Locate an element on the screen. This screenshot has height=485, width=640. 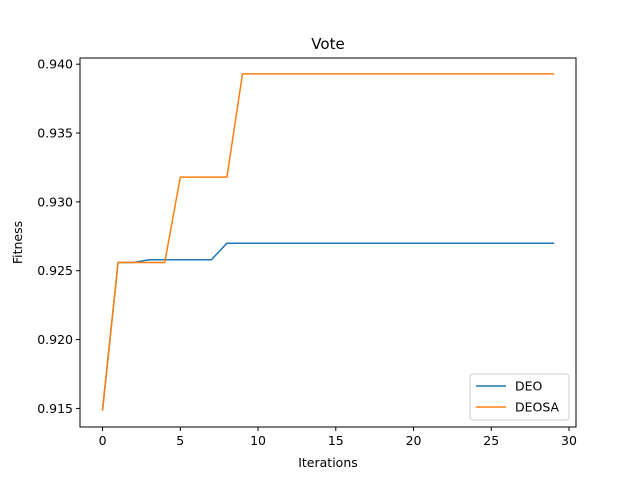
x-tick-label: 15 is located at coordinates (336, 440).